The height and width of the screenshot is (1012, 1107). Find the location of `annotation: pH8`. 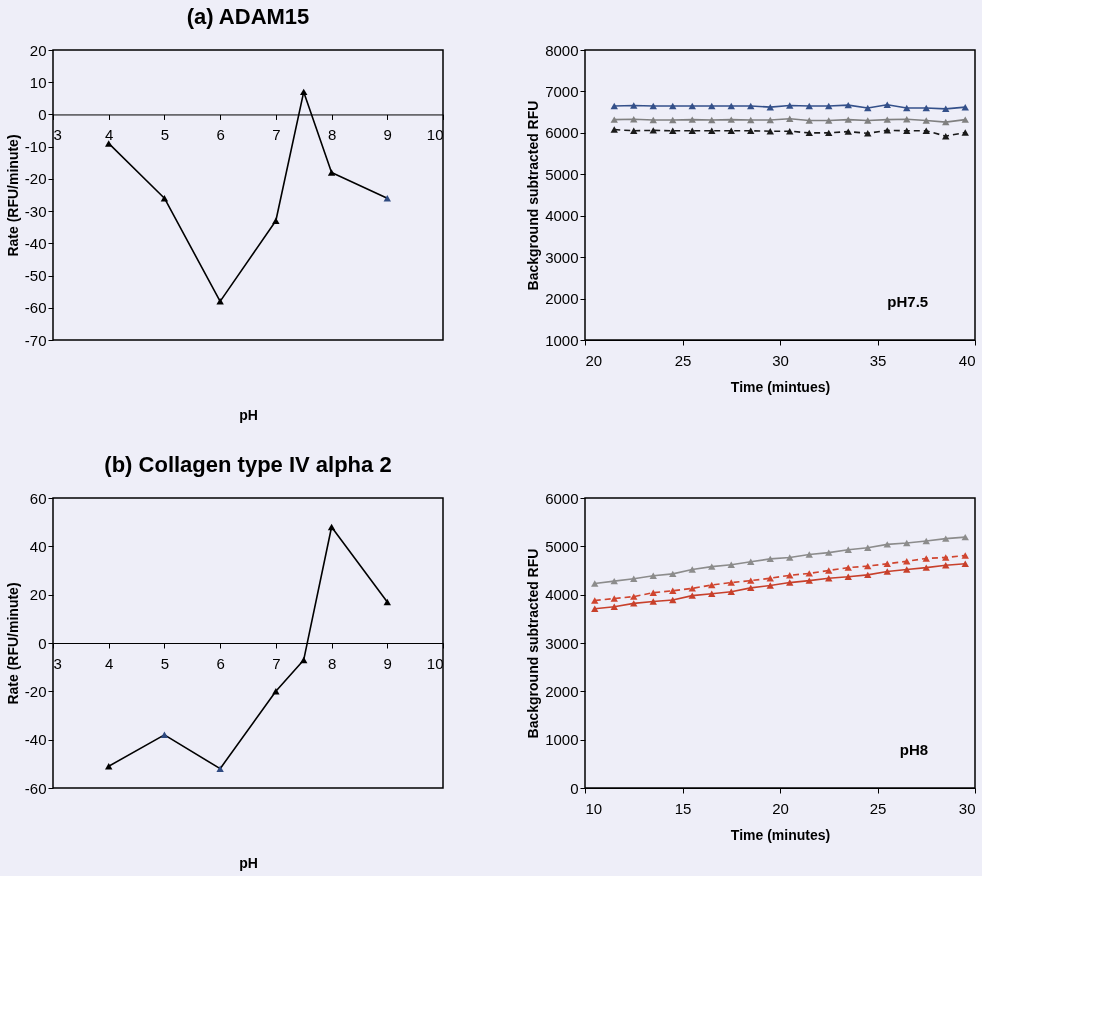

annotation: pH8 is located at coordinates (914, 750).